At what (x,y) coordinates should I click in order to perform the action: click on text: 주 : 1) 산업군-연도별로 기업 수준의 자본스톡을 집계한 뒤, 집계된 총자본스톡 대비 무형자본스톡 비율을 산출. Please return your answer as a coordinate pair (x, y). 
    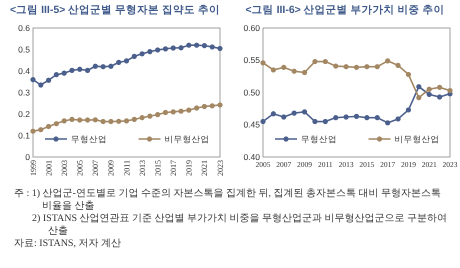
    Looking at the image, I should click on (227, 200).